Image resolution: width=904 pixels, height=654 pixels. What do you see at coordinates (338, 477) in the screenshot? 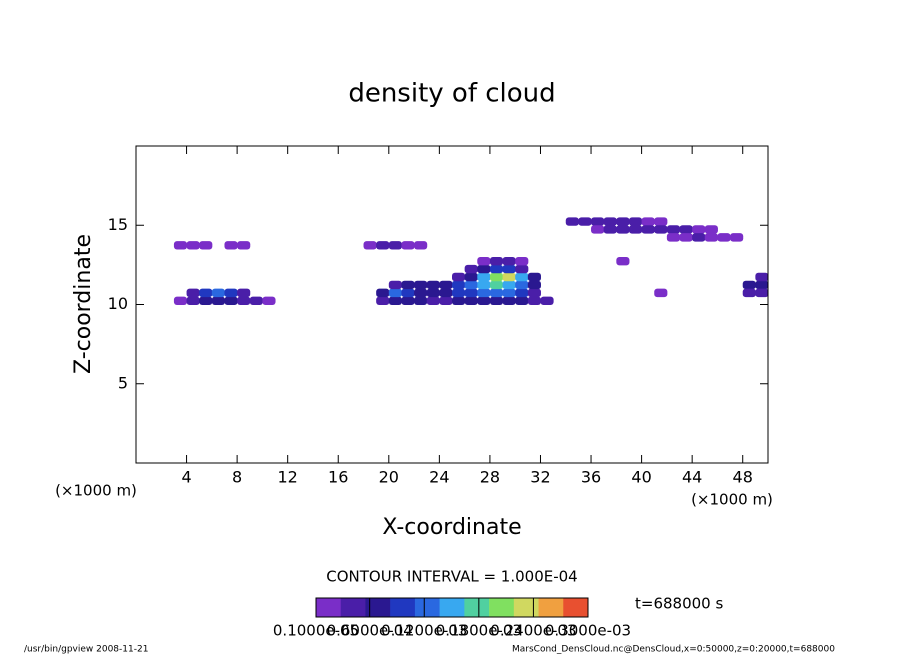
I see `x-tick-label: 16` at bounding box center [338, 477].